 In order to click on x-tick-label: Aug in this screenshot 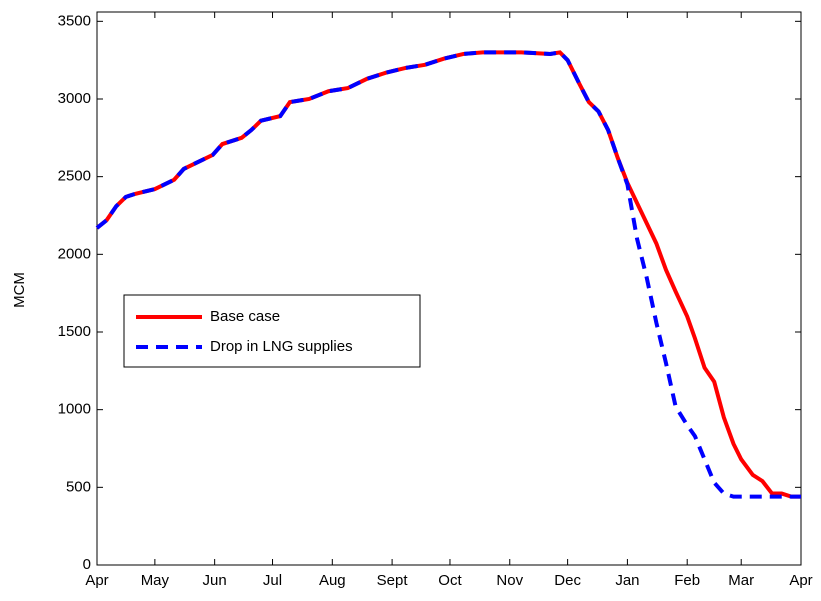, I will do `click(332, 580)`.